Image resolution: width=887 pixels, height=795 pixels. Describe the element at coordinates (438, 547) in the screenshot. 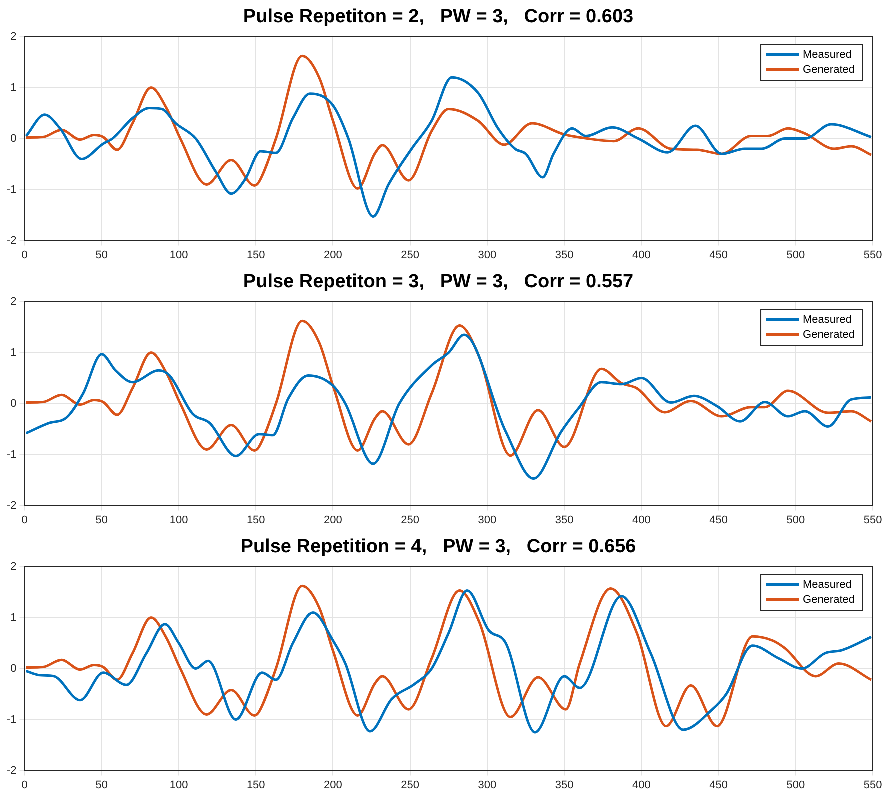

I see `chart-title: Pulse Repetition = 4, PW = 3, Corr = 0.656` at that location.